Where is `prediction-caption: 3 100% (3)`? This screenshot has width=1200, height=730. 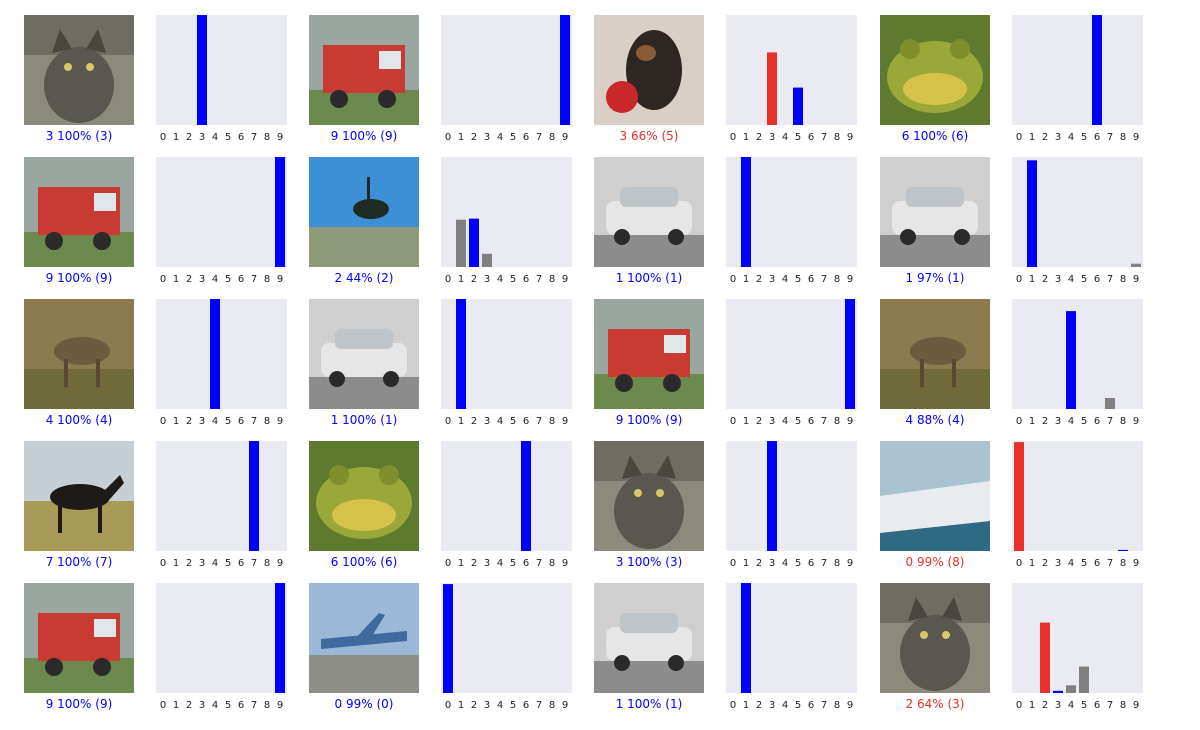 prediction-caption: 3 100% (3) is located at coordinates (79, 136).